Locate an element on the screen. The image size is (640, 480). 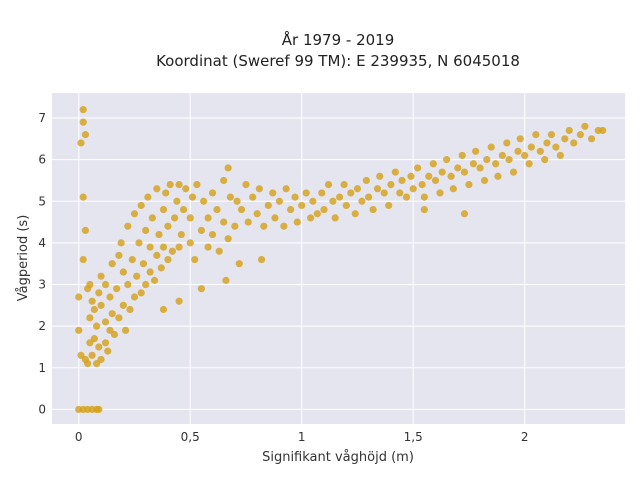
y-tick-label: 0 is located at coordinates (42, 409).